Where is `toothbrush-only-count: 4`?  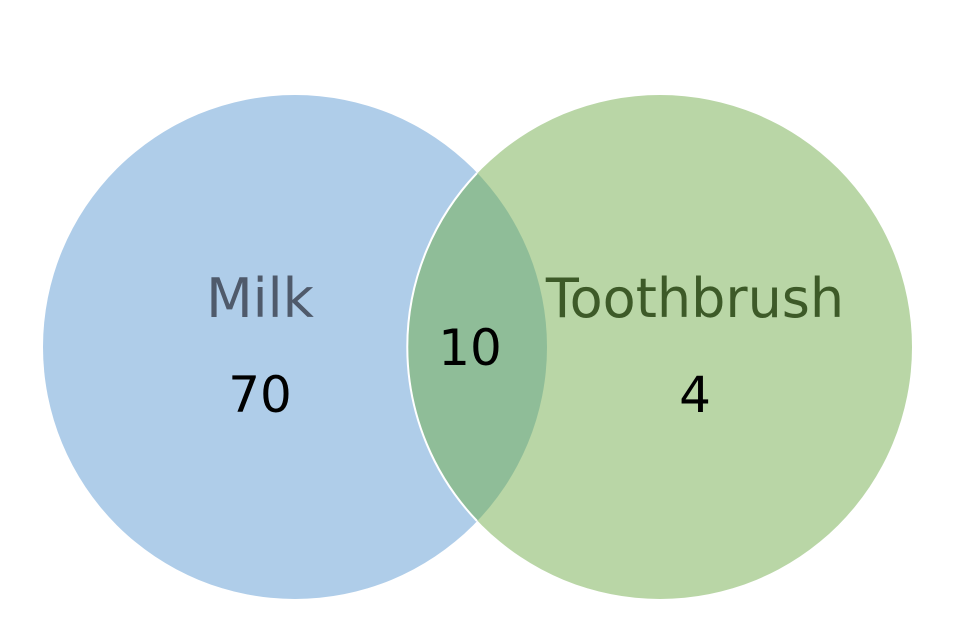
toothbrush-only-count: 4 is located at coordinates (695, 395).